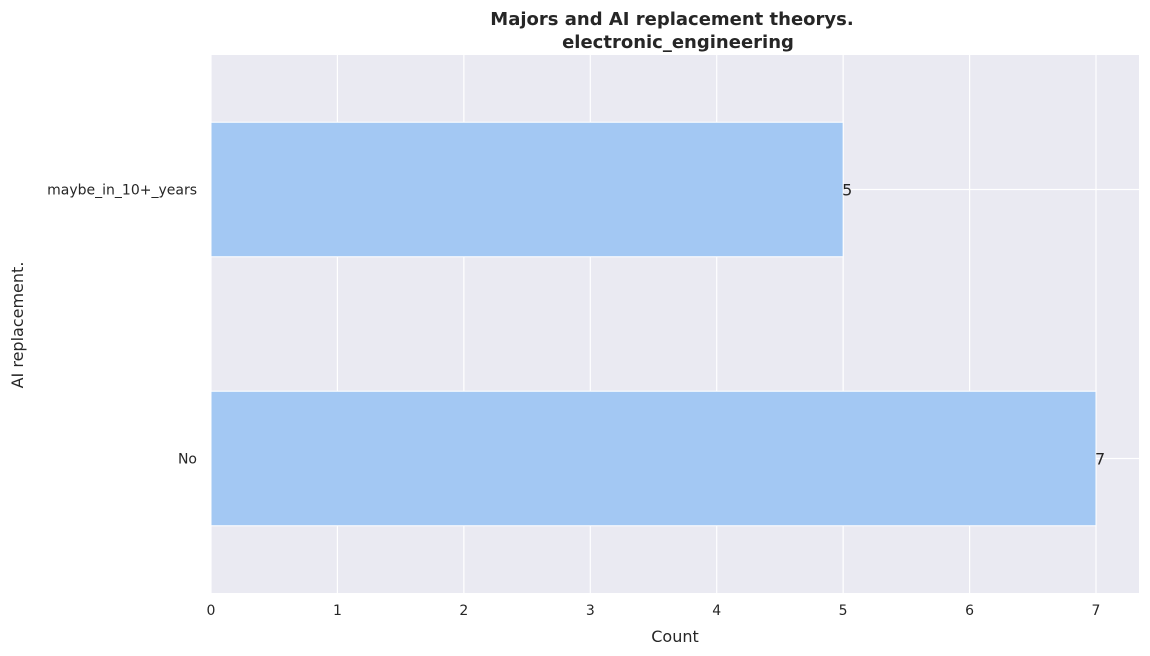 This screenshot has width=1150, height=656. What do you see at coordinates (843, 611) in the screenshot?
I see `x-tick-label: 5` at bounding box center [843, 611].